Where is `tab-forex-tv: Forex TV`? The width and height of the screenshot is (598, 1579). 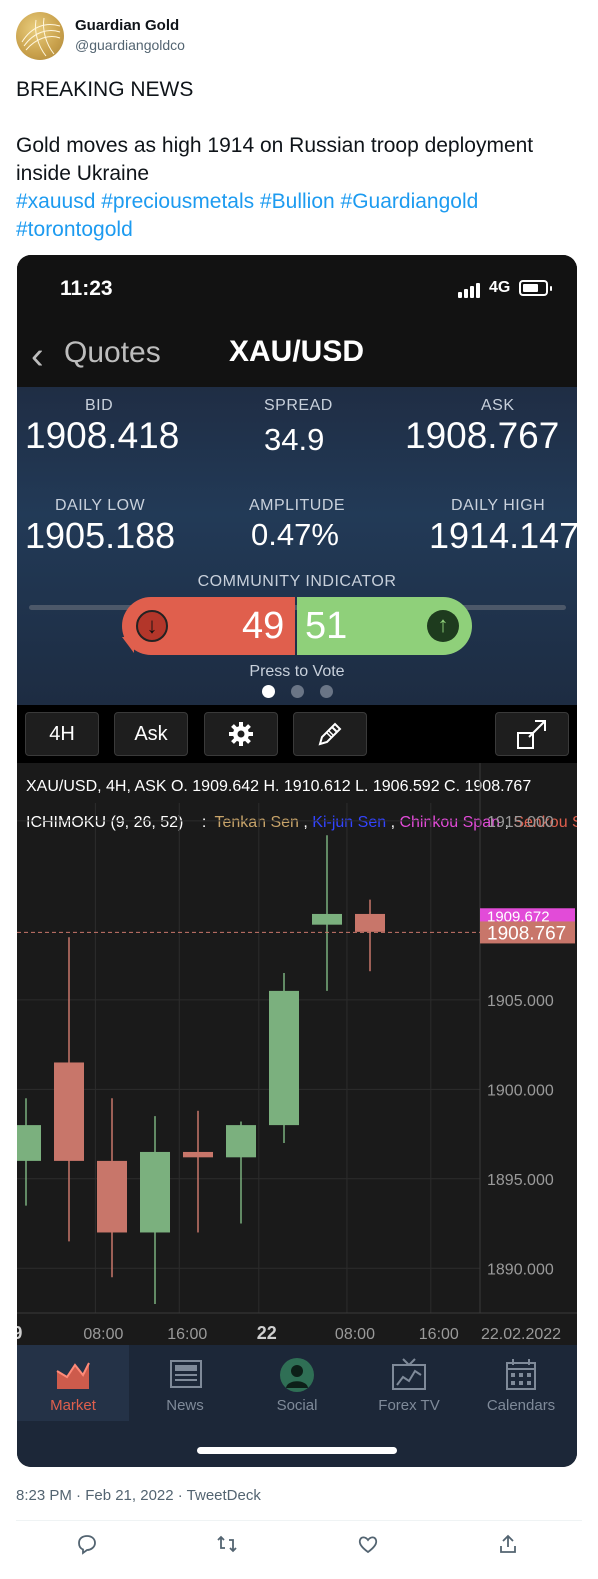
tab-forex-tv: Forex TV is located at coordinates (409, 1383).